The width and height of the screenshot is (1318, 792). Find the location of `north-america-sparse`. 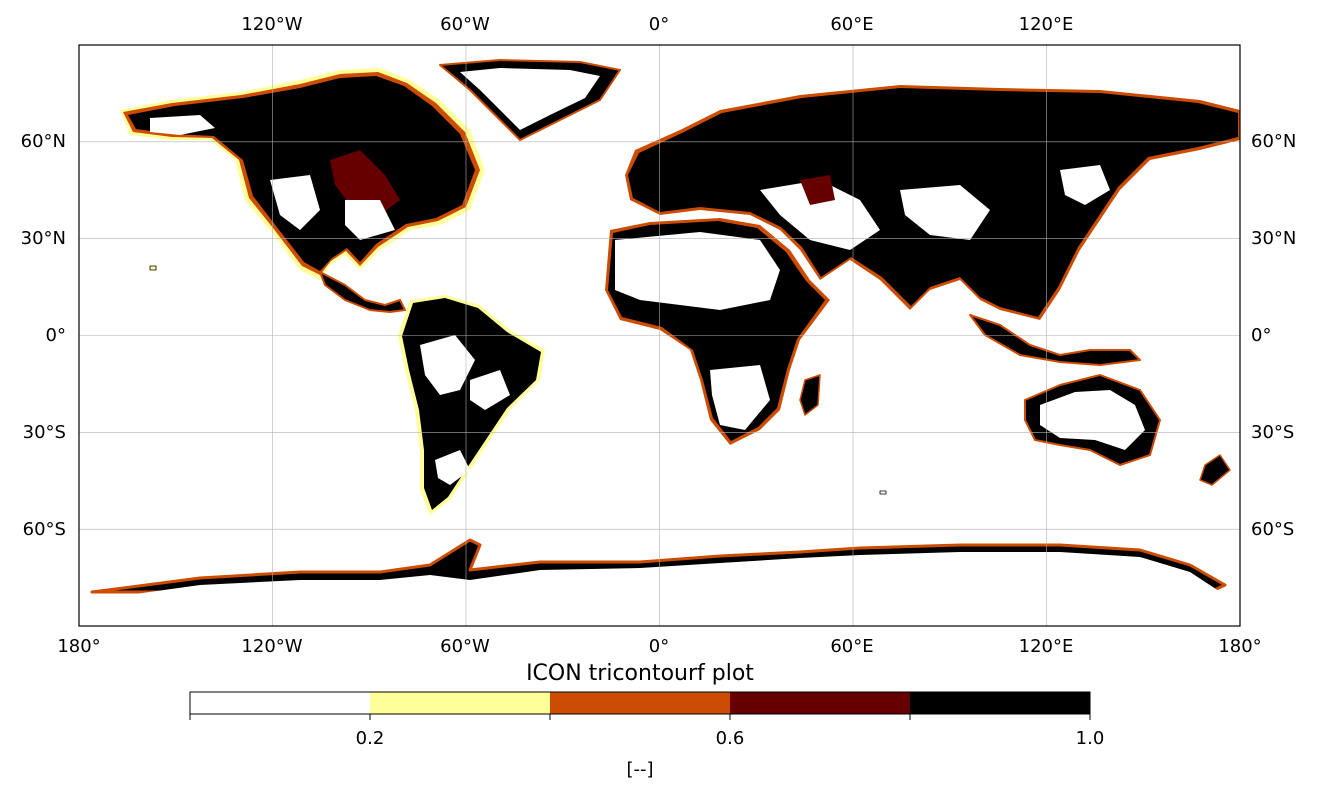

north-america-sparse is located at coordinates (272, 177).